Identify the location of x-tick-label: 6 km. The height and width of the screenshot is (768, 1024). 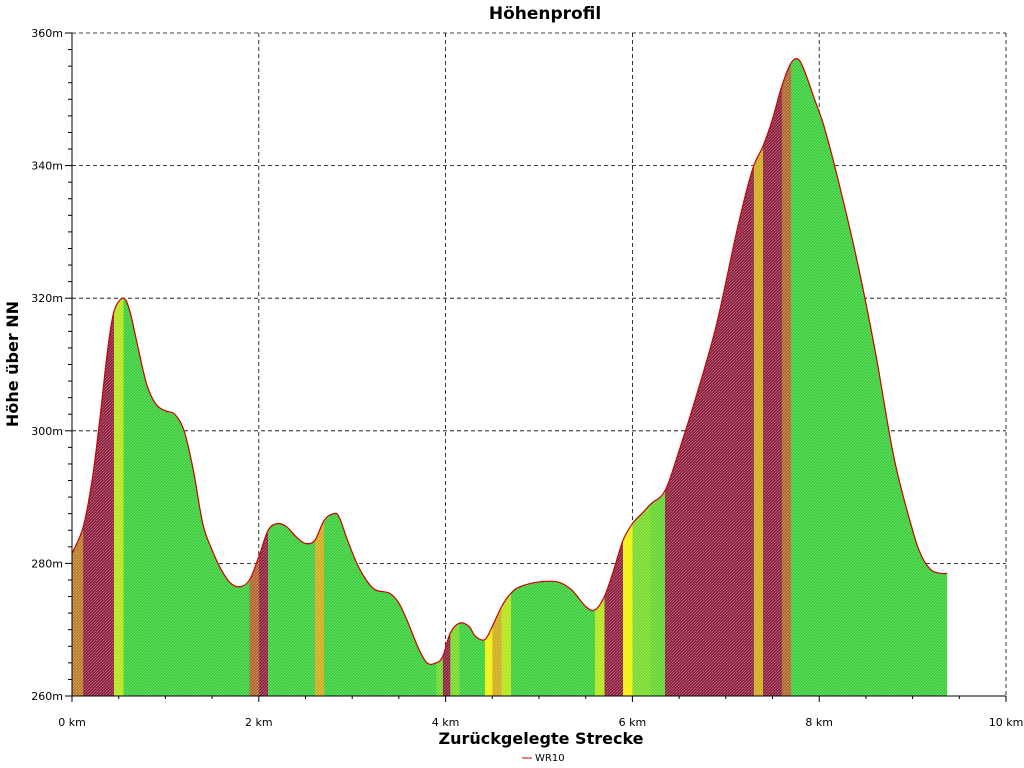
(633, 722).